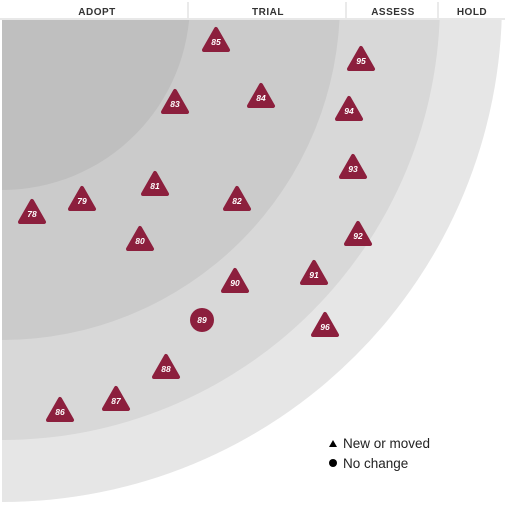  I want to click on blip-80: 80, so click(140, 238).